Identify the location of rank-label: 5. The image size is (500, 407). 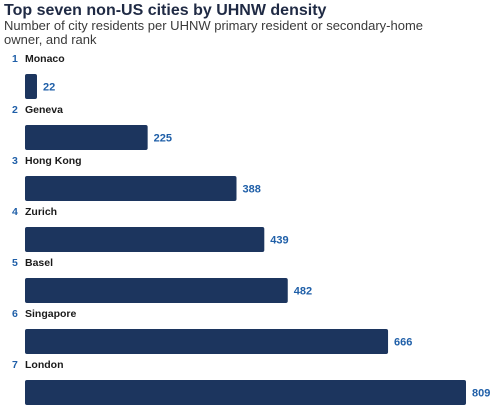
(15, 263).